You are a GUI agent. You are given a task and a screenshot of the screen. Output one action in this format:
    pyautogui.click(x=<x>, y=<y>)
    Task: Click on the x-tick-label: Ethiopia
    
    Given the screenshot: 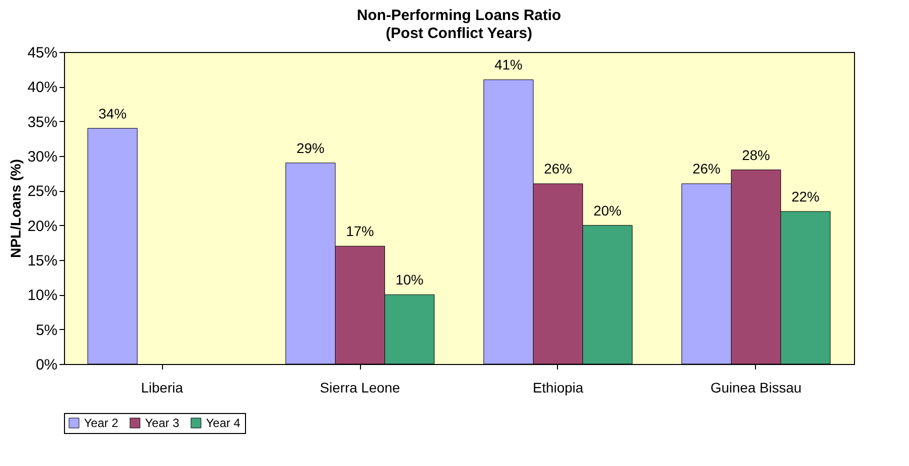 What is the action you would take?
    pyautogui.click(x=558, y=388)
    